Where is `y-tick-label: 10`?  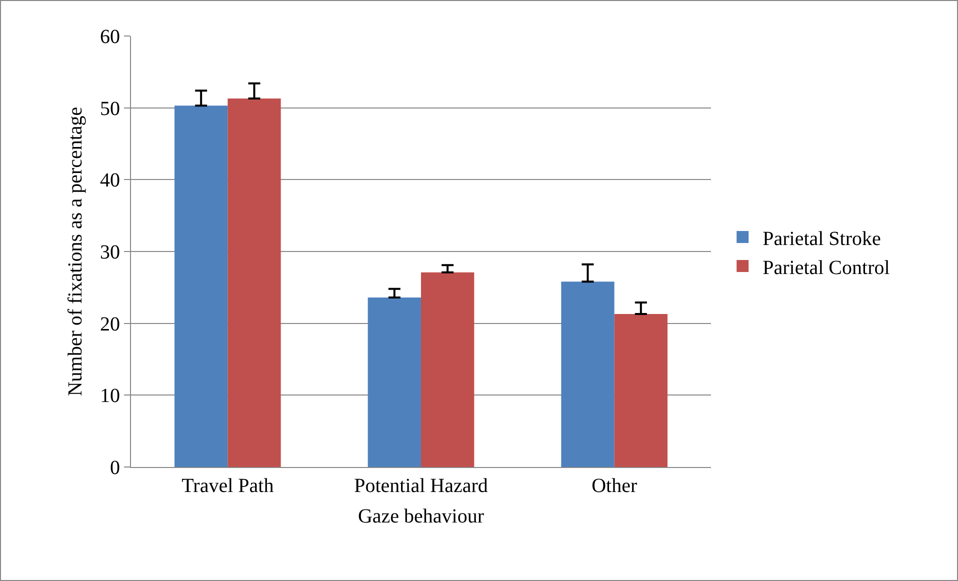 y-tick-label: 10 is located at coordinates (110, 396).